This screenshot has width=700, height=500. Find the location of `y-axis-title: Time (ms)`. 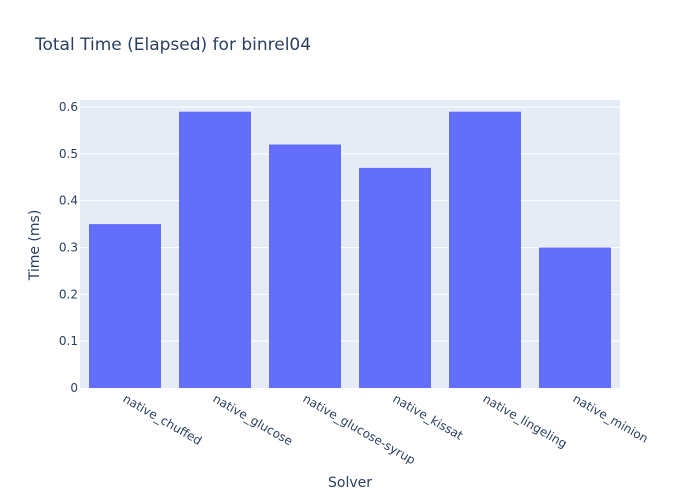

y-axis-title: Time (ms) is located at coordinates (35, 246).